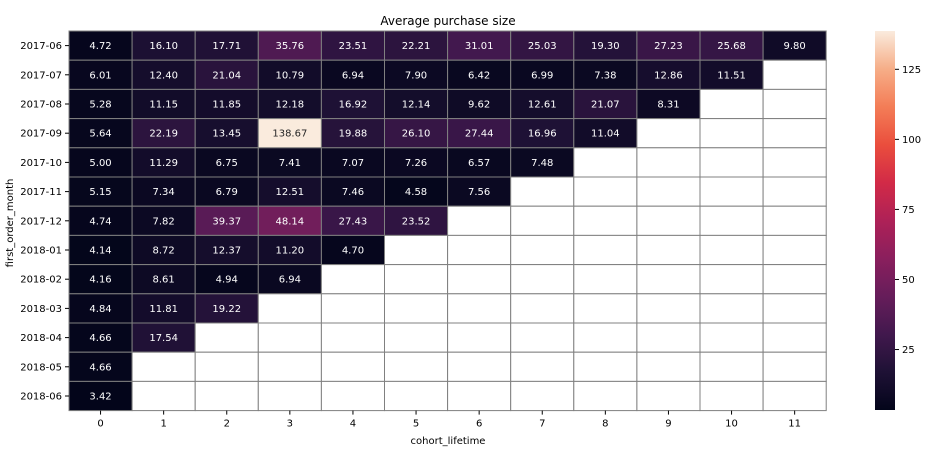  I want to click on cell-value-label: 11.04, so click(605, 134).